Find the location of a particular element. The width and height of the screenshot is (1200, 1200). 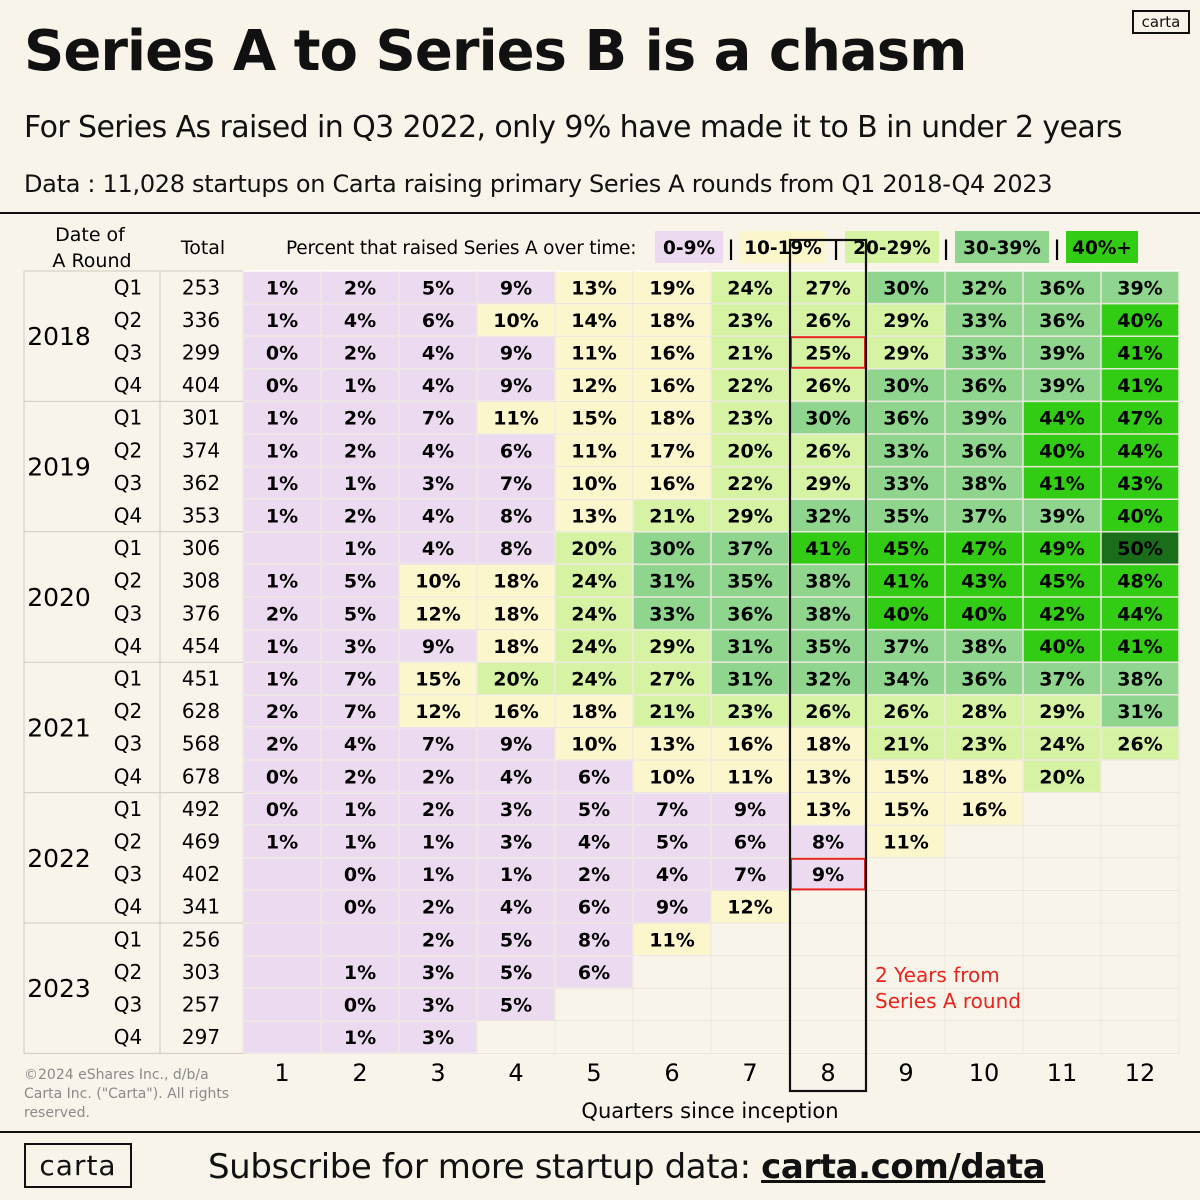

heatmap-cell-value: 13% is located at coordinates (827, 777).